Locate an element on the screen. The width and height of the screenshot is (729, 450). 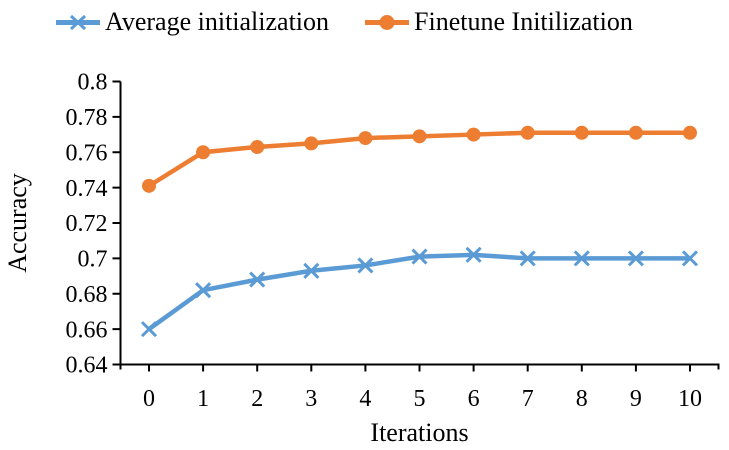
legend-item-average-initialization: Average initialization is located at coordinates (192, 22).